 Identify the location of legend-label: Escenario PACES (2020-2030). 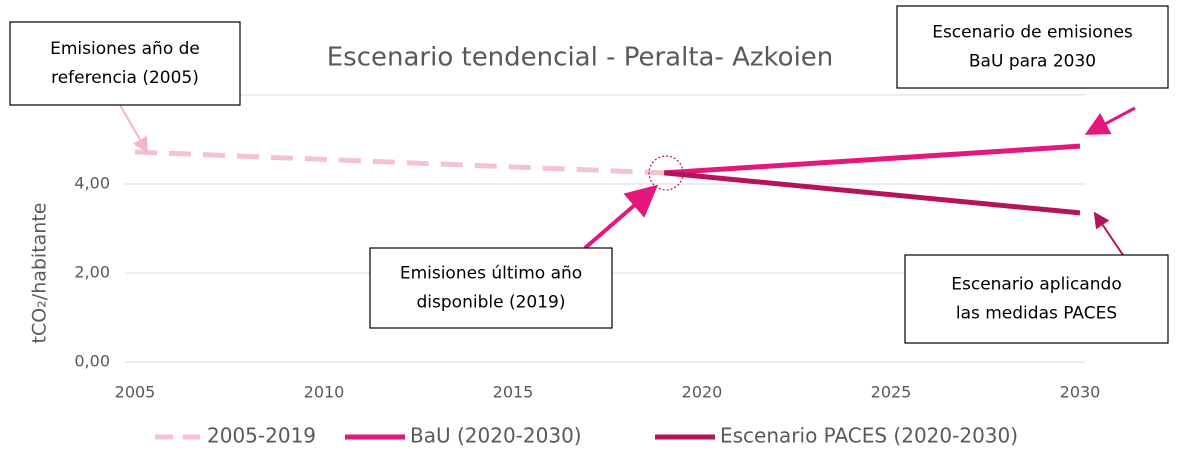
(869, 436).